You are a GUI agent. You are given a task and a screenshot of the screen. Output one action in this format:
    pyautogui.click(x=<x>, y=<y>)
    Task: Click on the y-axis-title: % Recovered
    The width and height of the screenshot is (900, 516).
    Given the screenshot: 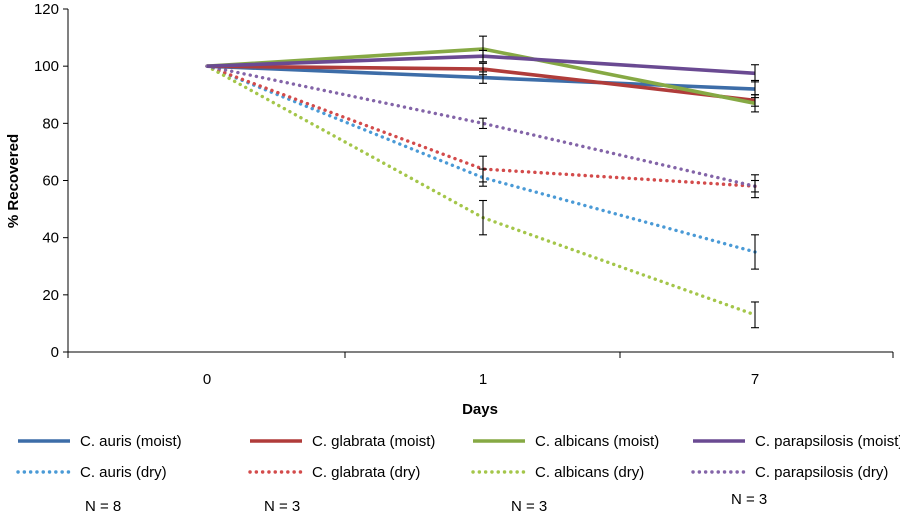 What is the action you would take?
    pyautogui.click(x=13, y=181)
    